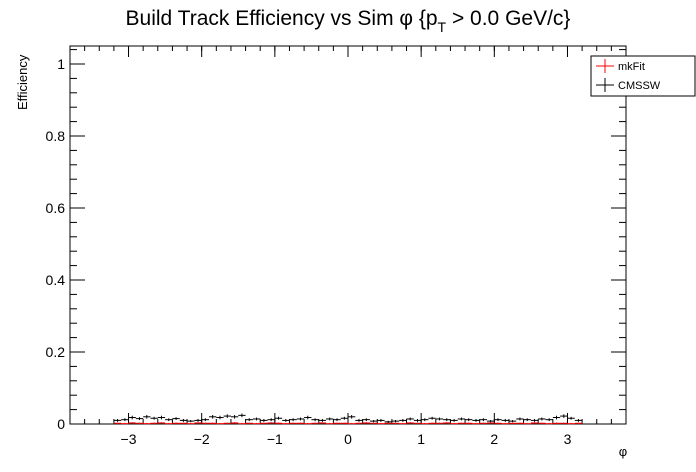 This screenshot has width=696, height=472. What do you see at coordinates (202, 439) in the screenshot?
I see `x-tick-label: −2` at bounding box center [202, 439].